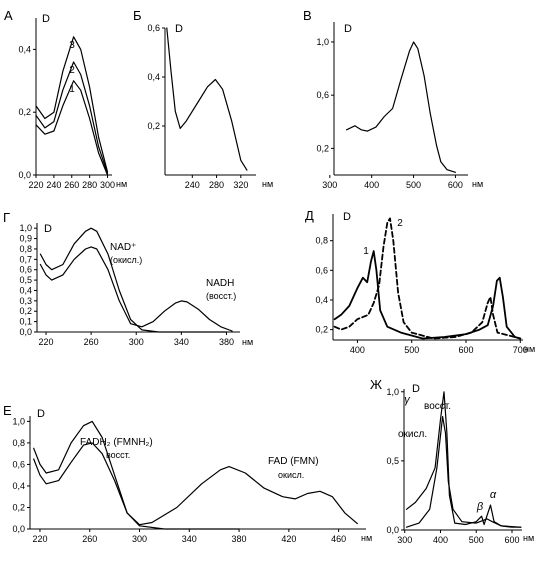  What do you see at coordinates (338, 539) in the screenshot?
I see `x-tick-label: 460` at bounding box center [338, 539].